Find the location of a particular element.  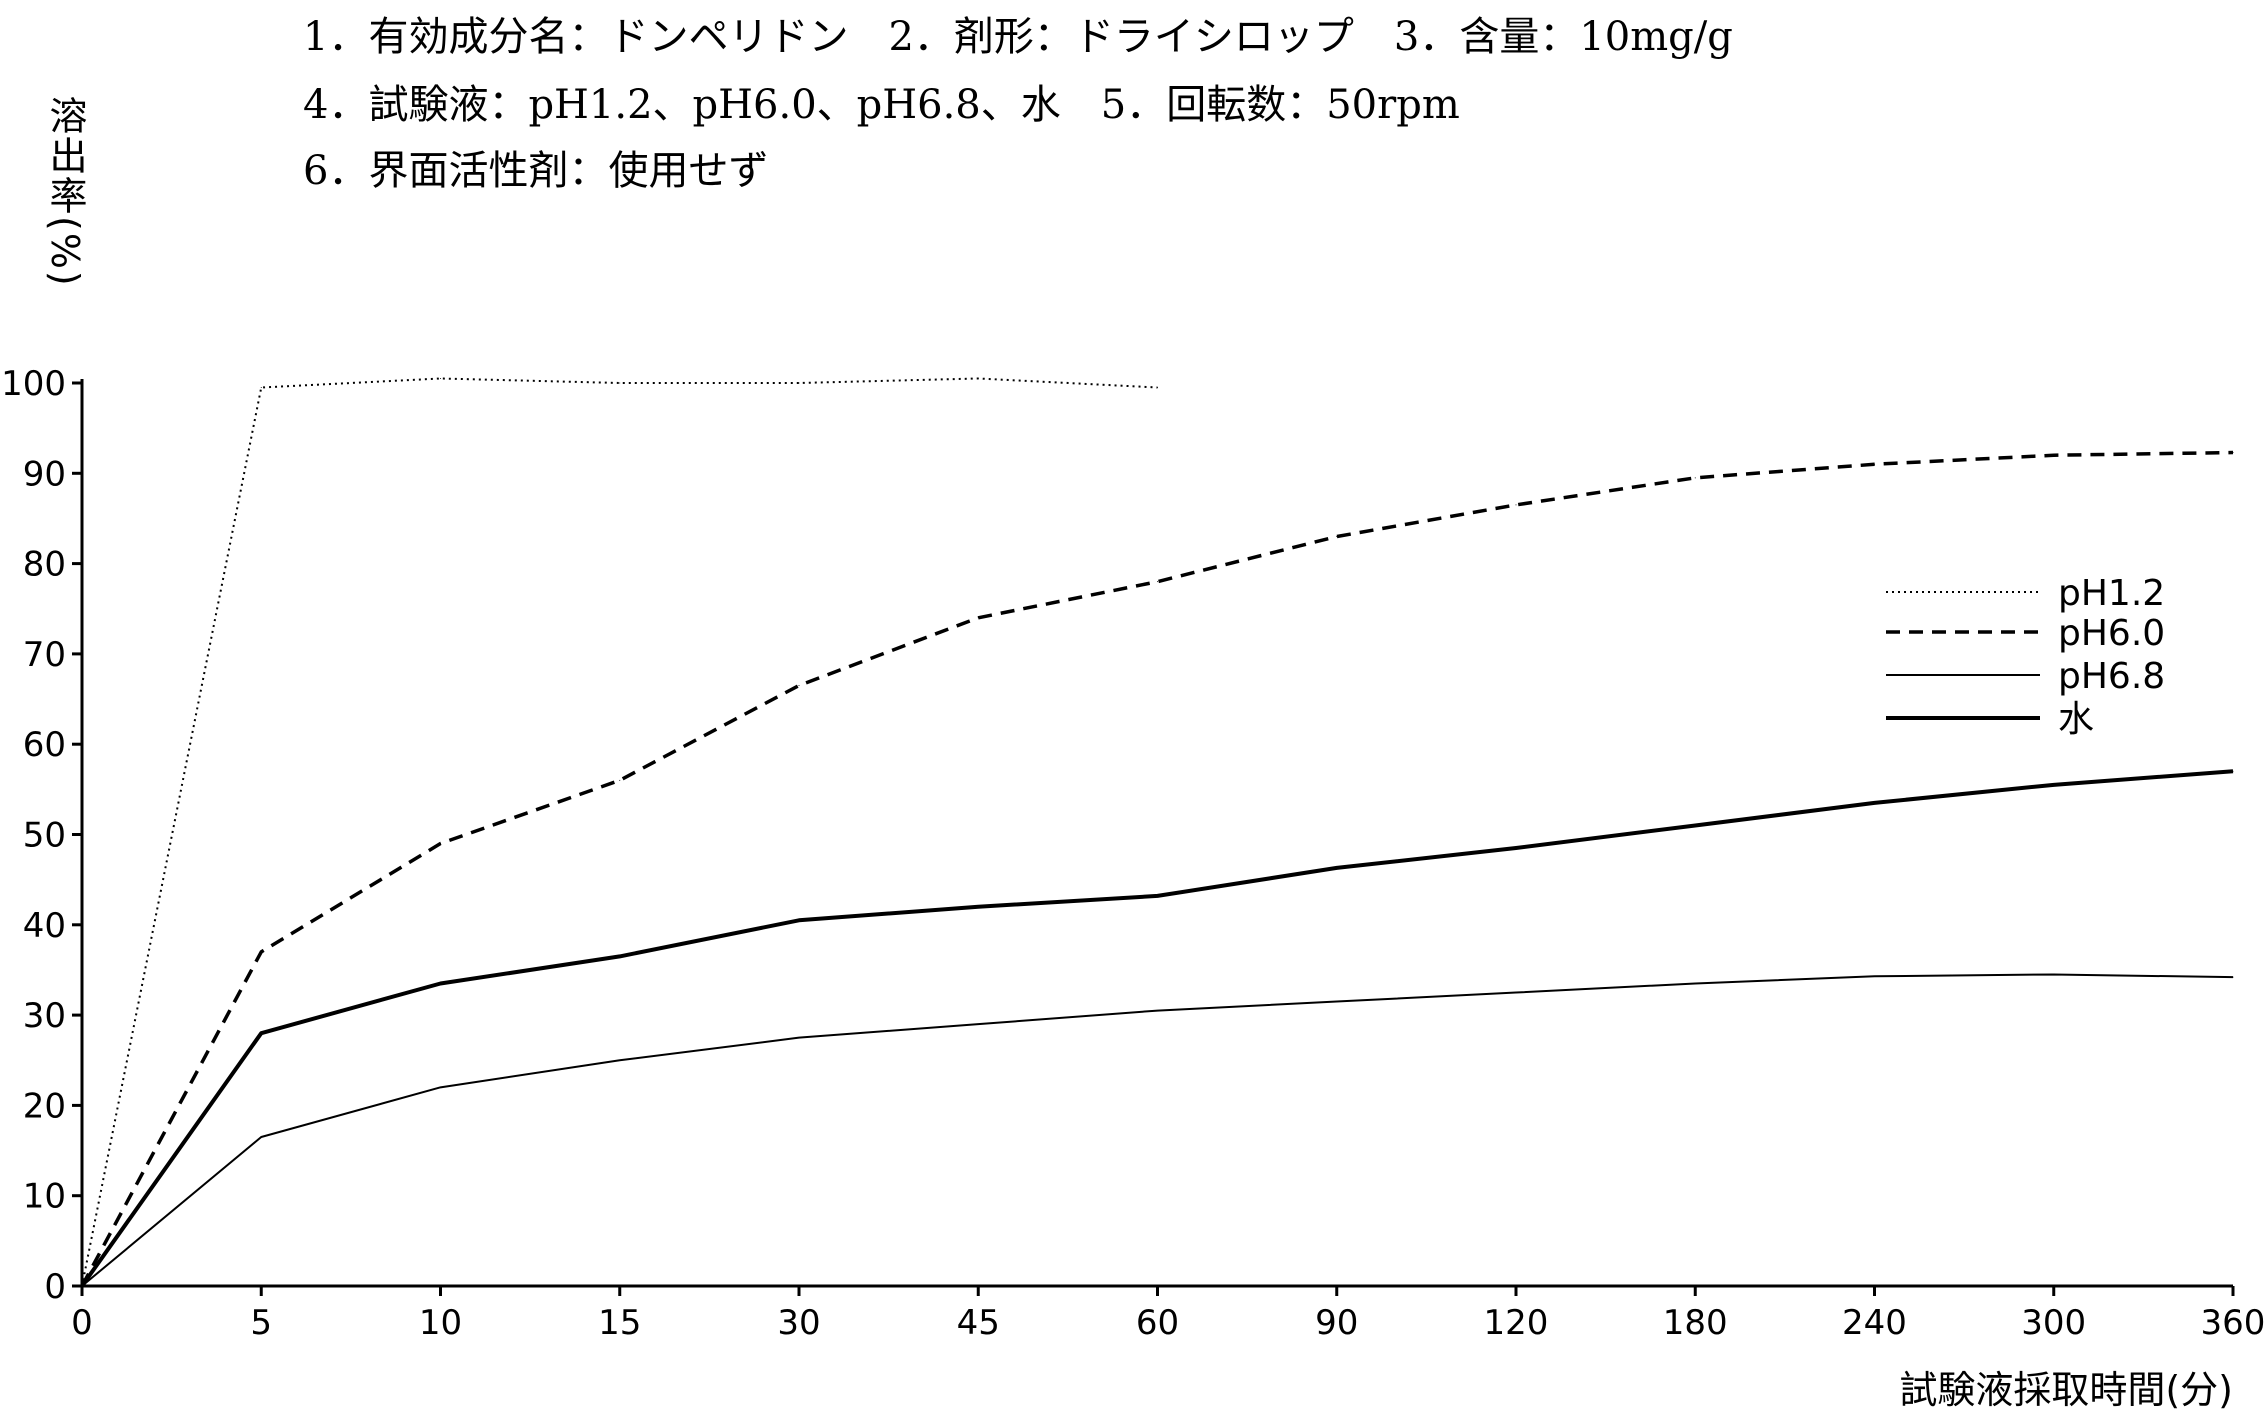

x-tick-label: 240 is located at coordinates (1874, 1323).